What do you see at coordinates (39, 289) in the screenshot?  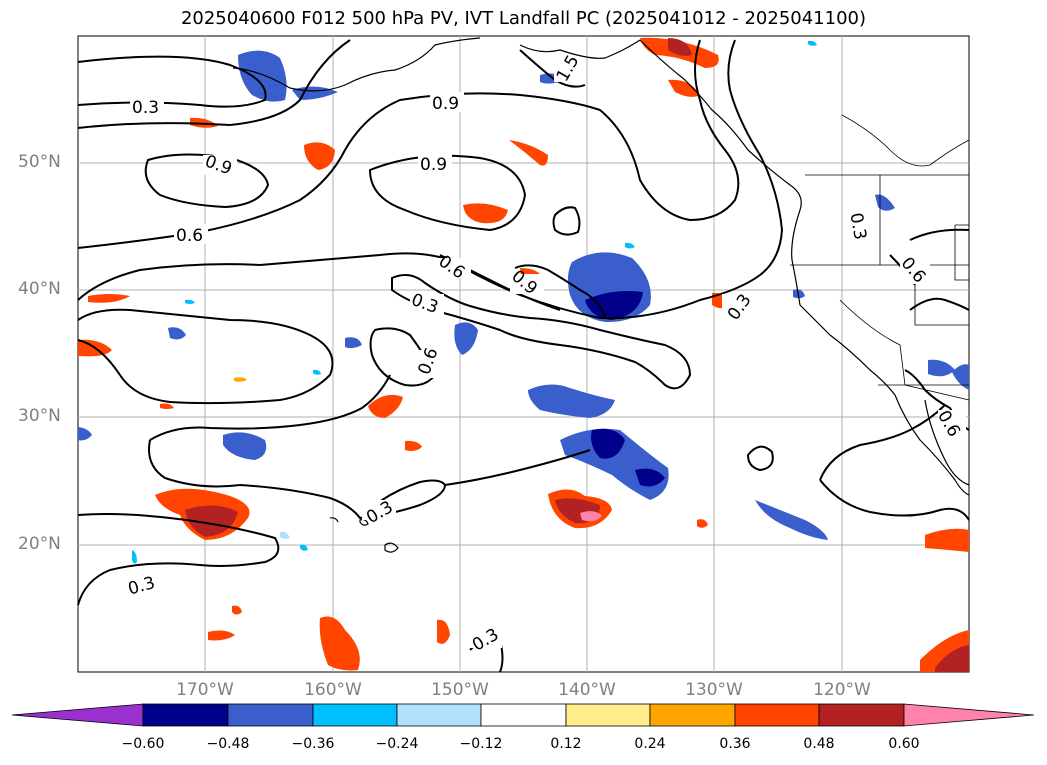 I see `lat-label: 40°N` at bounding box center [39, 289].